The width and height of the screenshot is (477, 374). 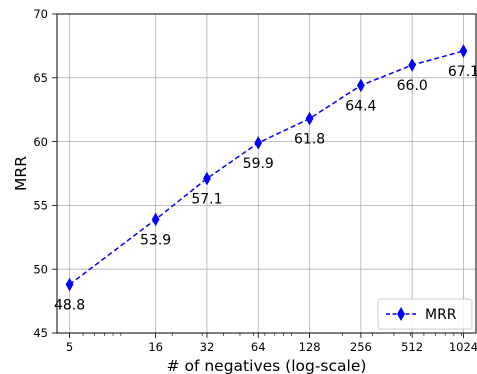 What do you see at coordinates (40, 269) in the screenshot?
I see `y-tick-label: 50` at bounding box center [40, 269].